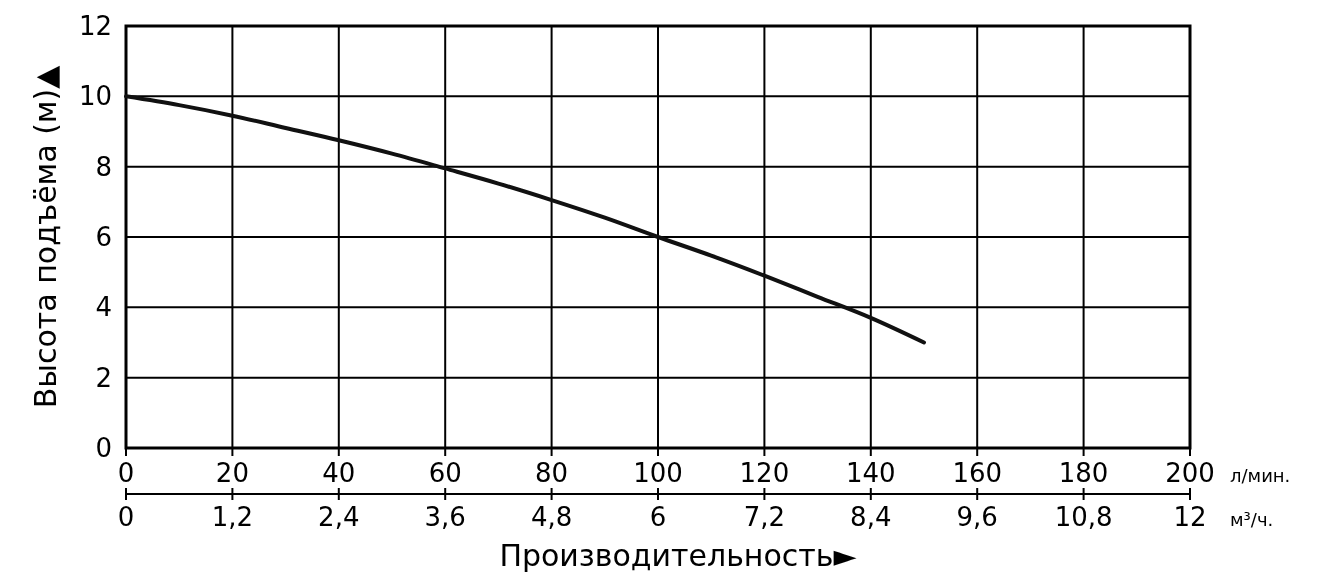 The height and width of the screenshot is (585, 1342). What do you see at coordinates (764, 517) in the screenshot?
I see `x2-tick-label: 7,2` at bounding box center [764, 517].